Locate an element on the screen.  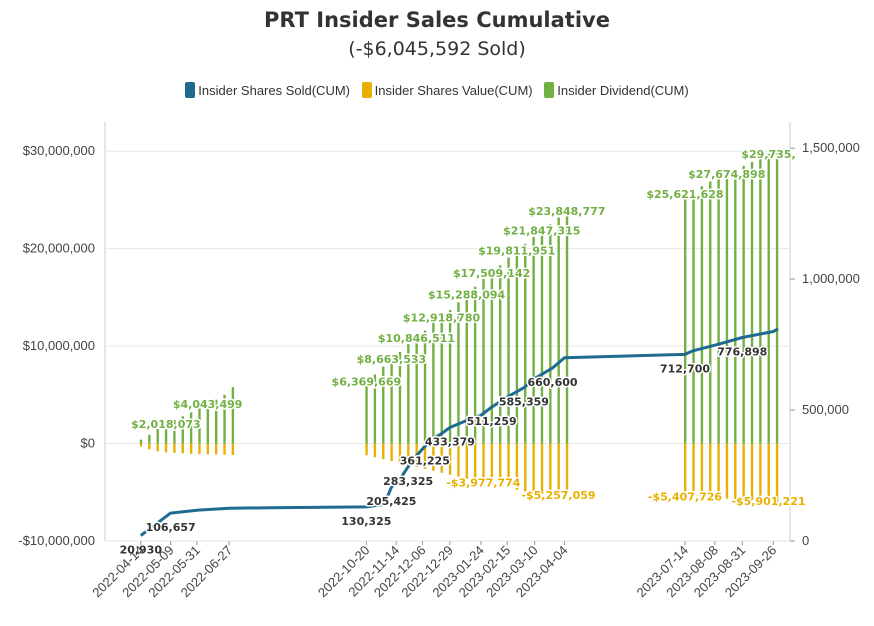
dividend-data-label: $19,811,951 is located at coordinates (516, 251).